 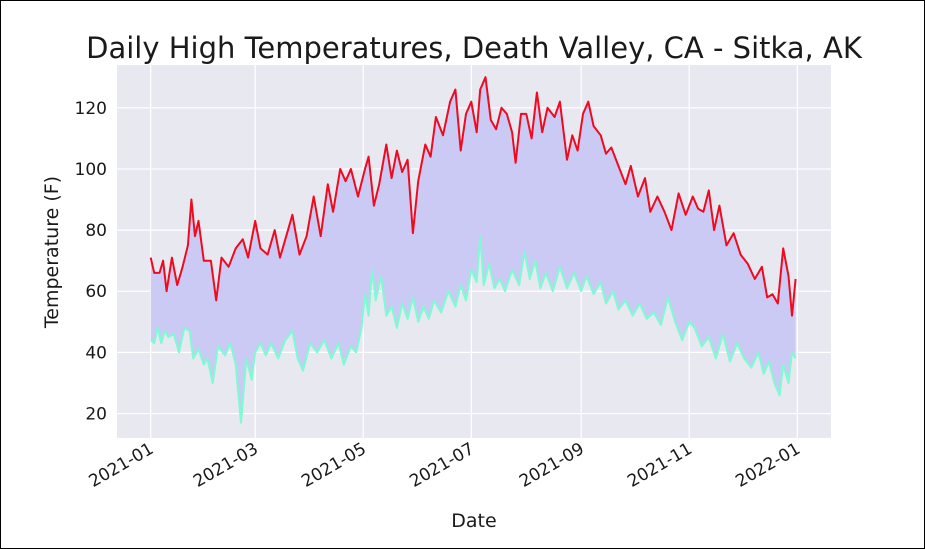 I want to click on y-tick-labels: 20 40 60 80 100 120, so click(x=91, y=262).